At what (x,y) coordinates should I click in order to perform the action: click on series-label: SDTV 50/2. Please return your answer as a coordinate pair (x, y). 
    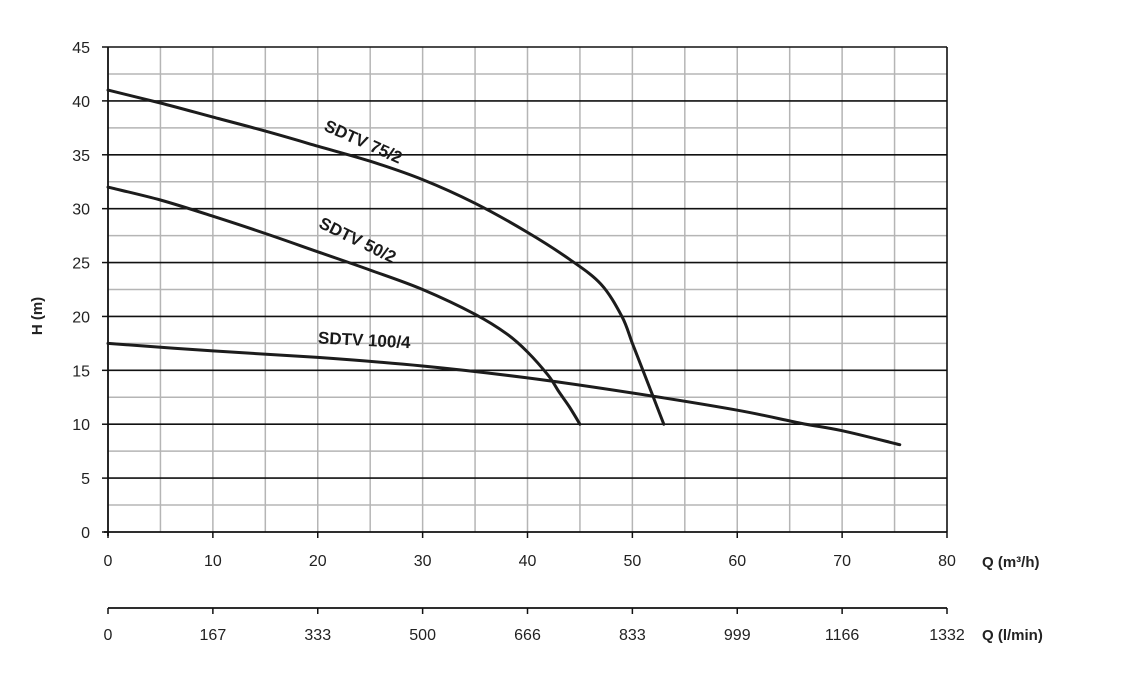
    Looking at the image, I should click on (357, 241).